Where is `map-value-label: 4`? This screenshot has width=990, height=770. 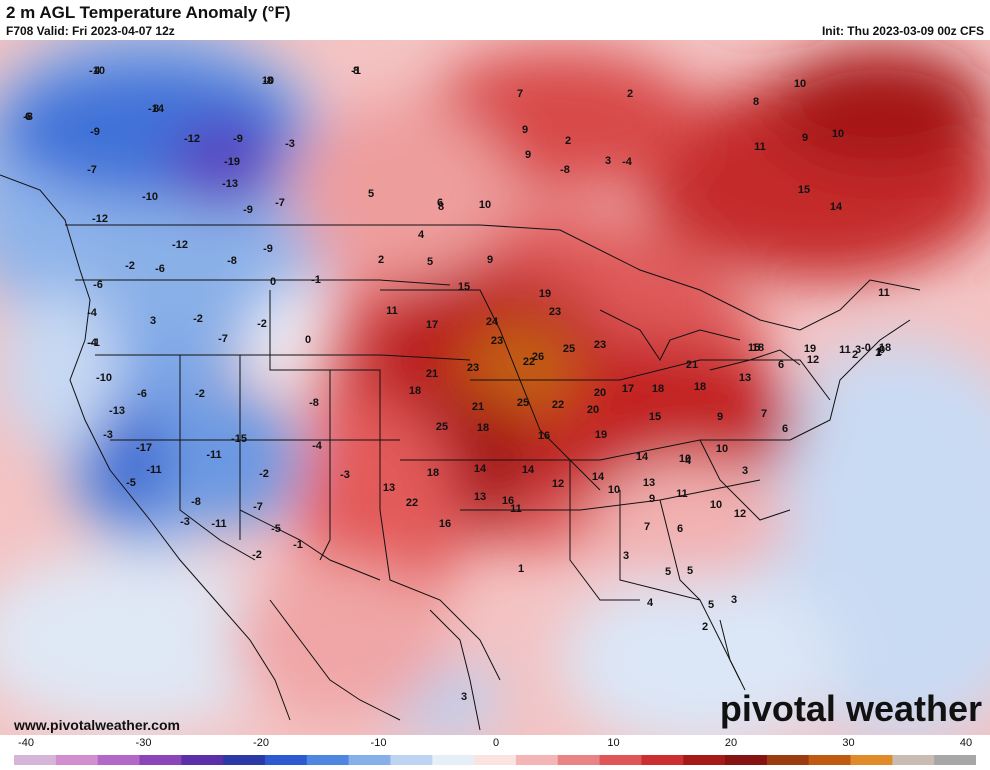 map-value-label: 4 is located at coordinates (421, 235).